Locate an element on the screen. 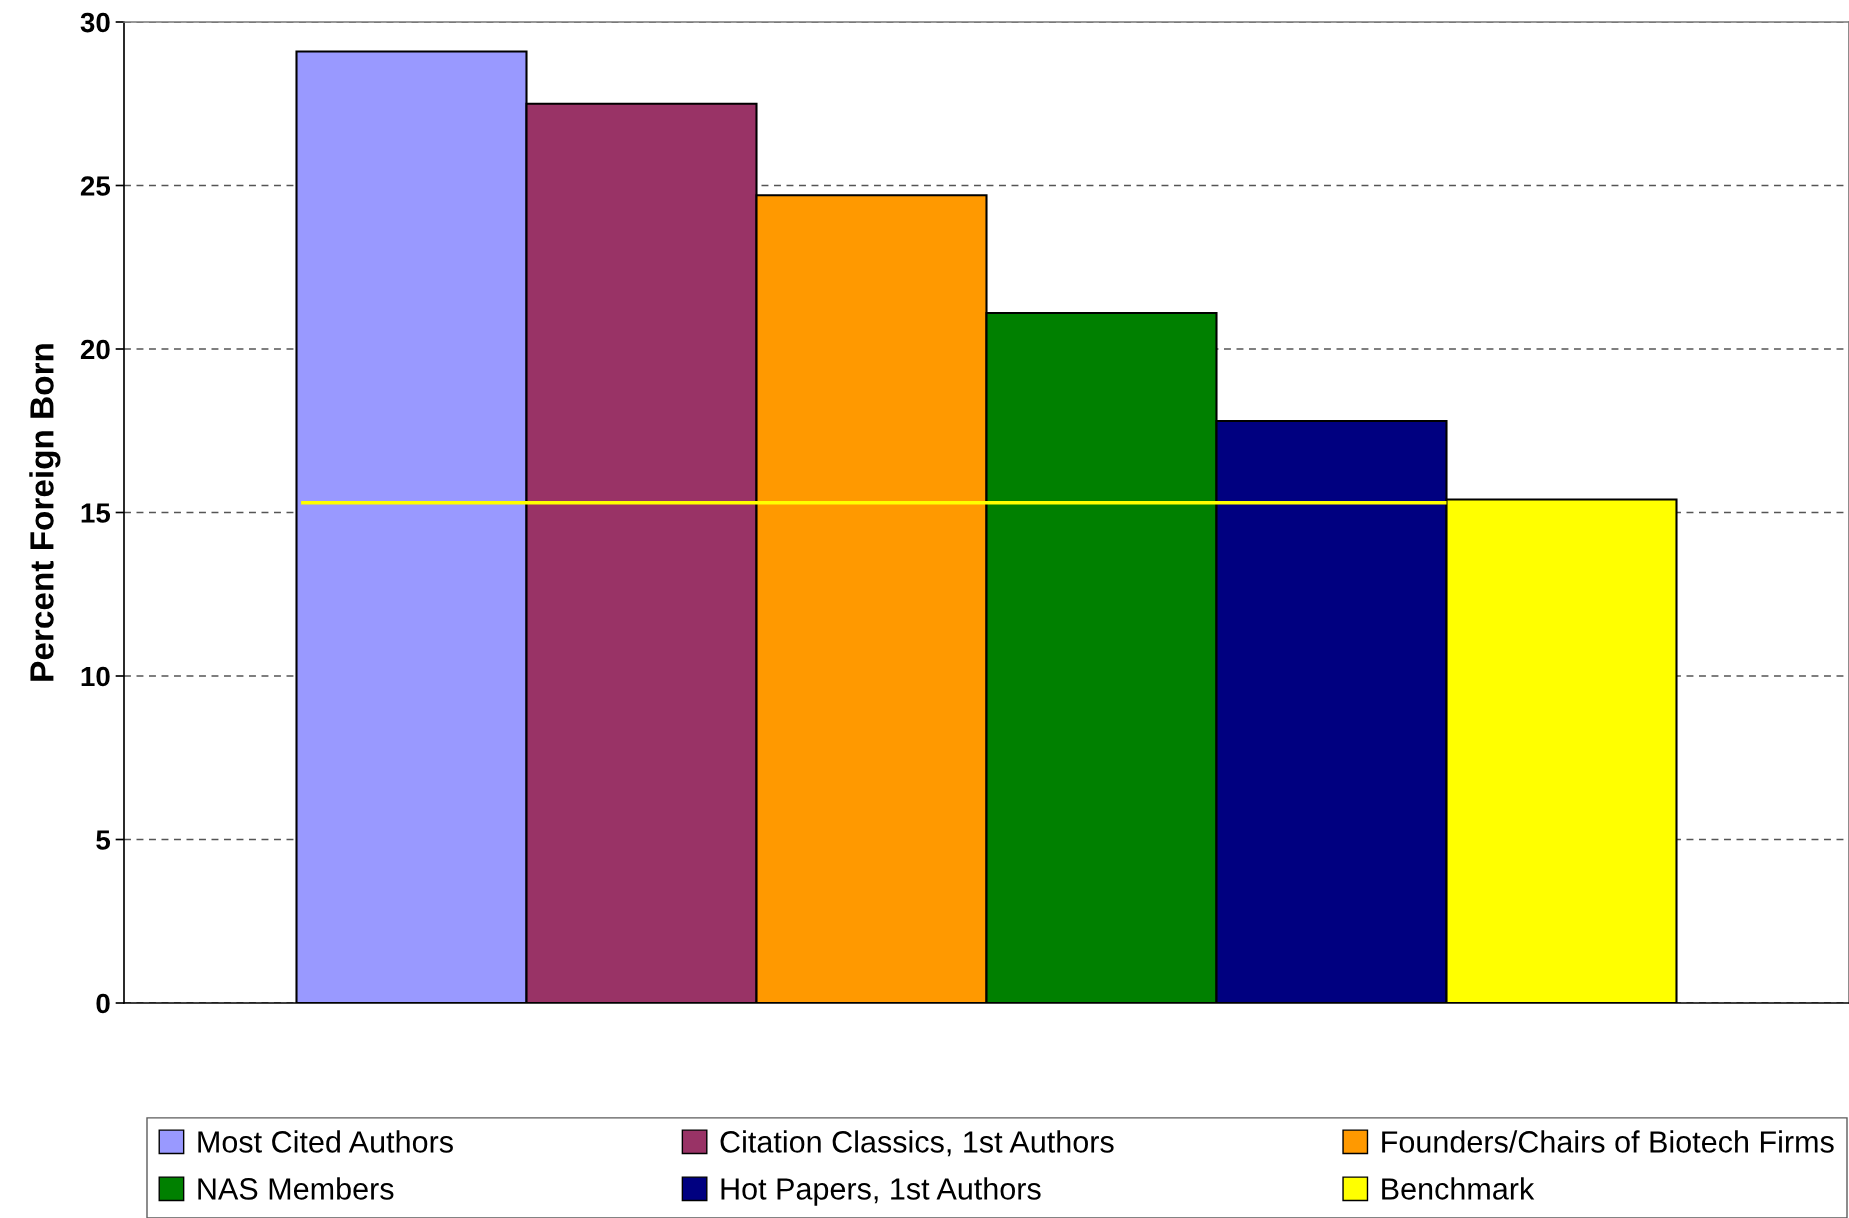 Image resolution: width=1849 pixels, height=1218 pixels. y-tick-label: 25 is located at coordinates (95, 186).